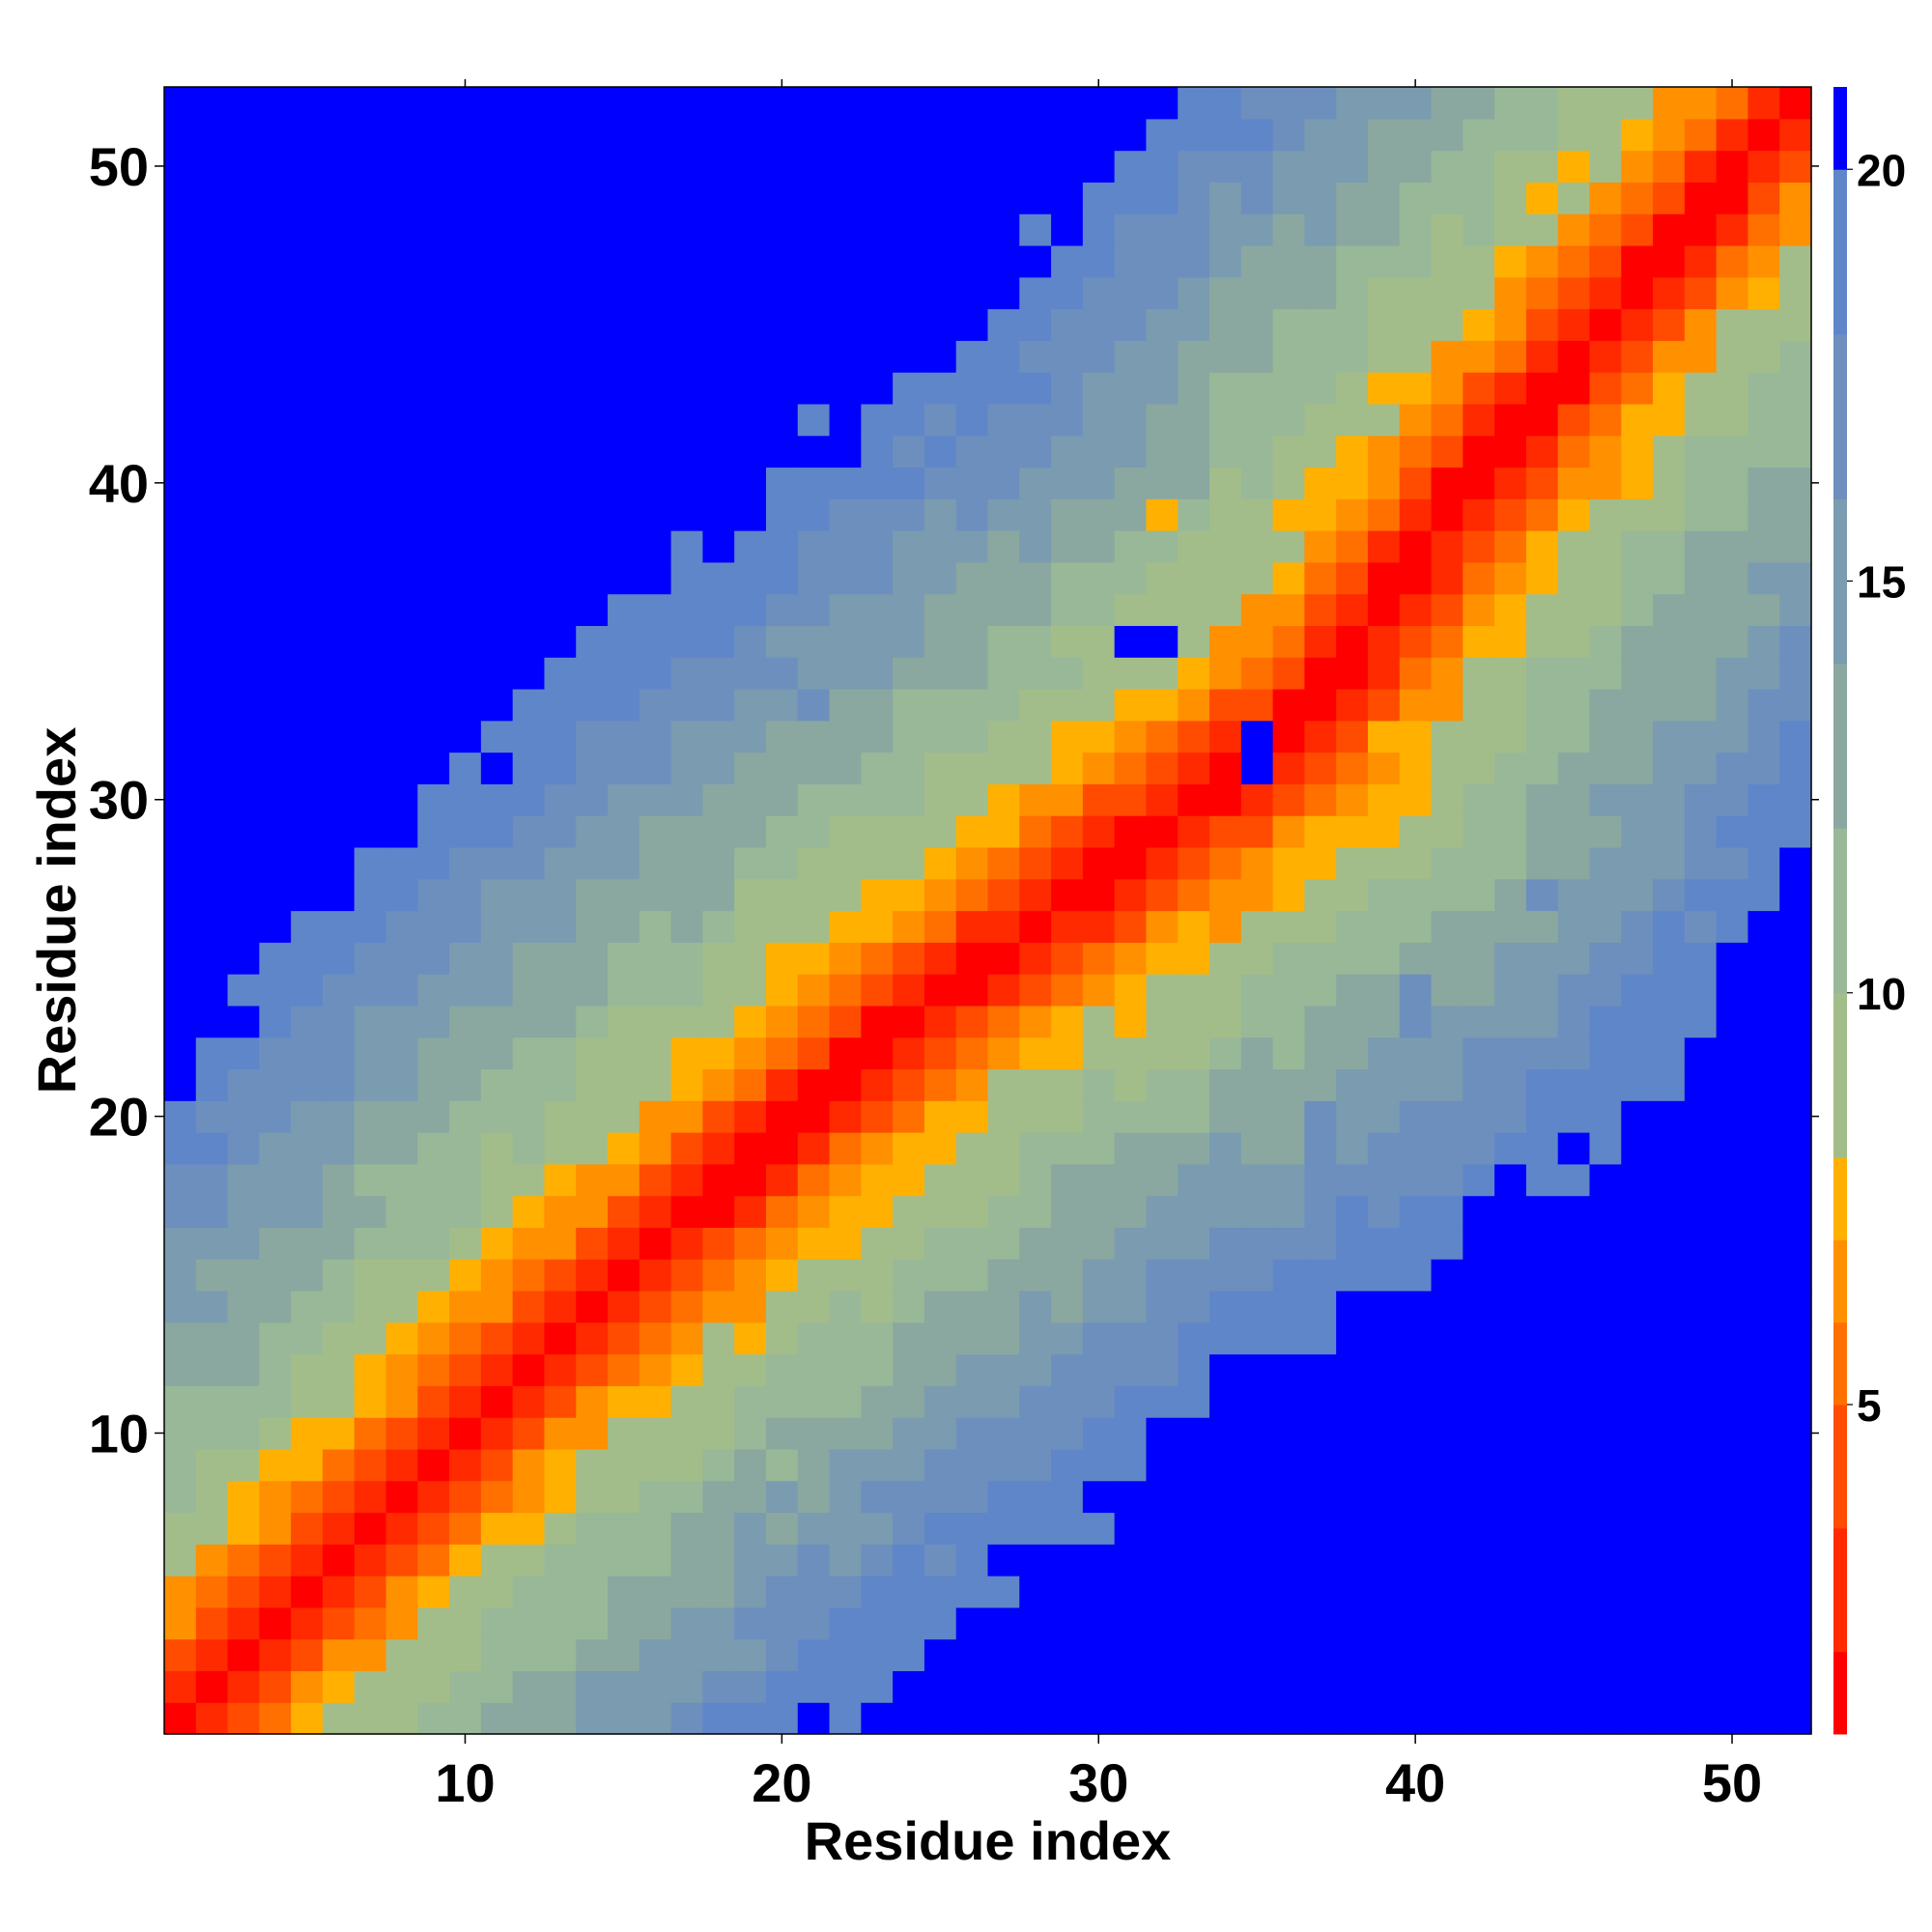  What do you see at coordinates (119, 1117) in the screenshot?
I see `y-tick-label: 20` at bounding box center [119, 1117].